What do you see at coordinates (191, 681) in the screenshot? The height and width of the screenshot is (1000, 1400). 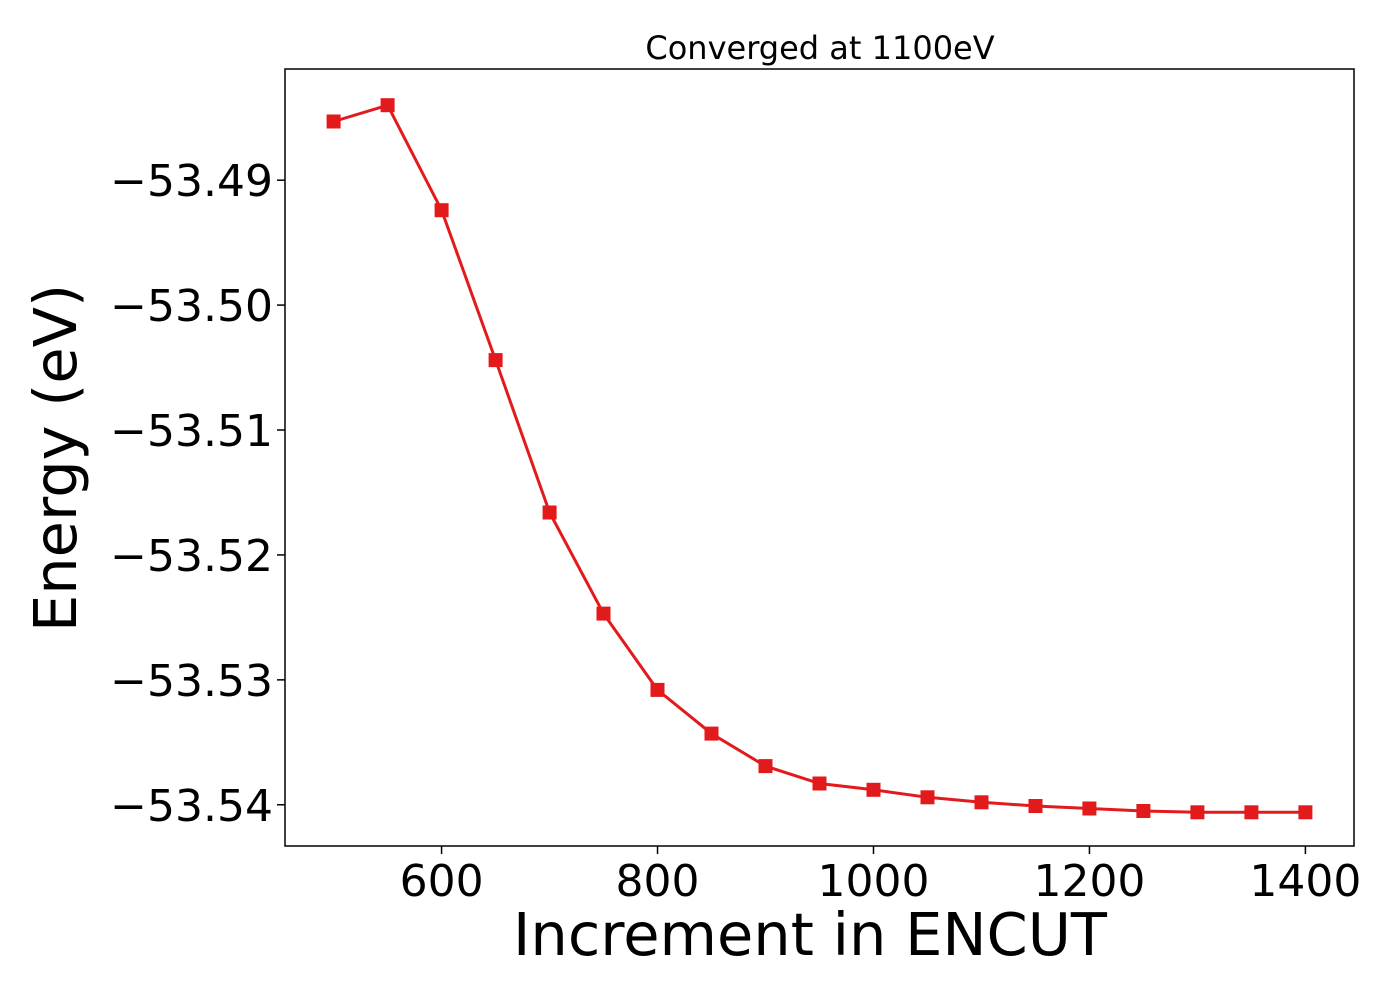 I see `y-tick-label: −53.53` at bounding box center [191, 681].